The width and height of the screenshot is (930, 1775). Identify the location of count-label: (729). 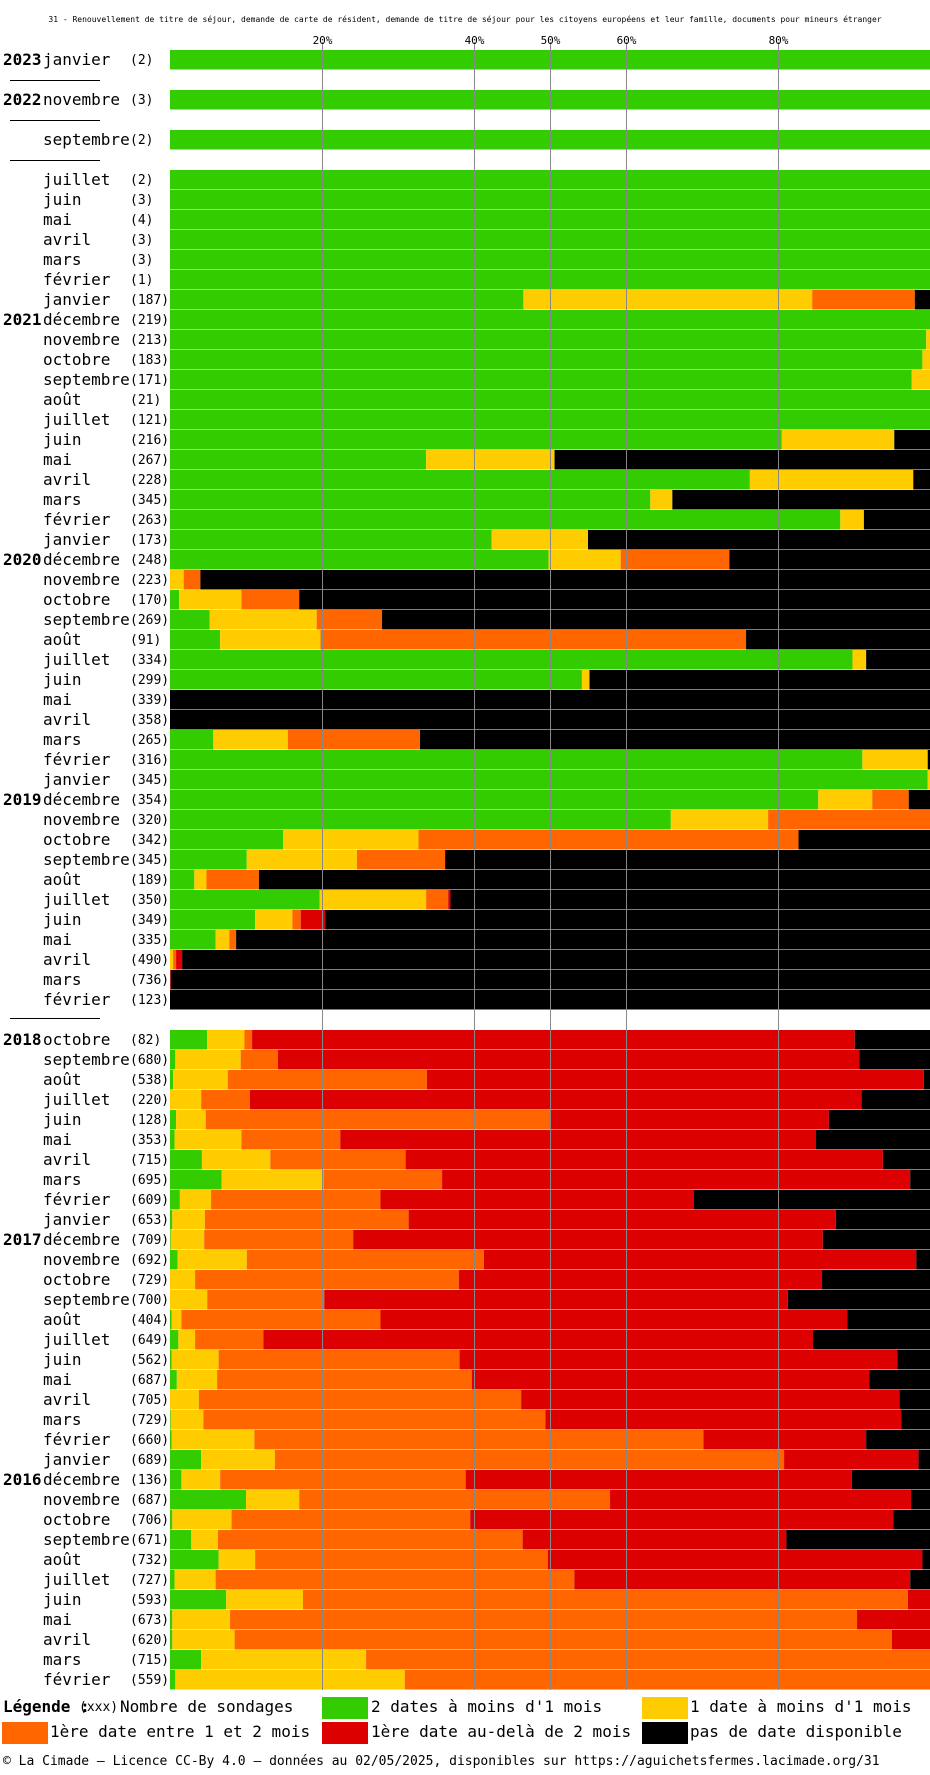
(149, 1420).